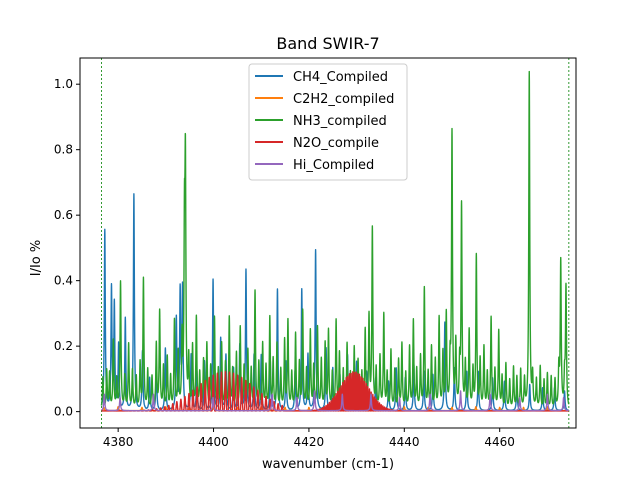 The width and height of the screenshot is (640, 484). Describe the element at coordinates (118, 442) in the screenshot. I see `x-tick-label: 4380` at that location.